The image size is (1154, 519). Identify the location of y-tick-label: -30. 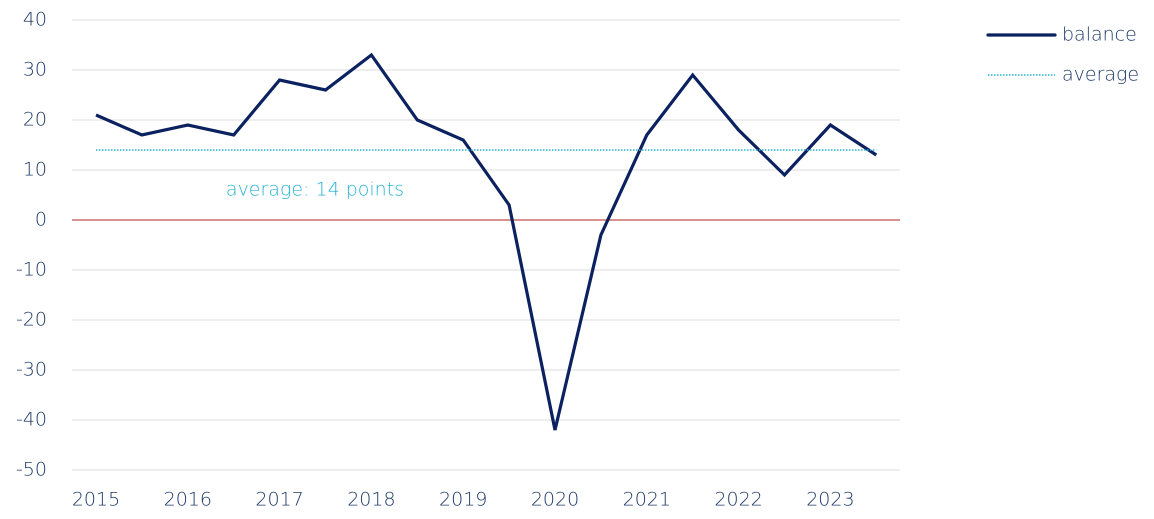
(31, 370).